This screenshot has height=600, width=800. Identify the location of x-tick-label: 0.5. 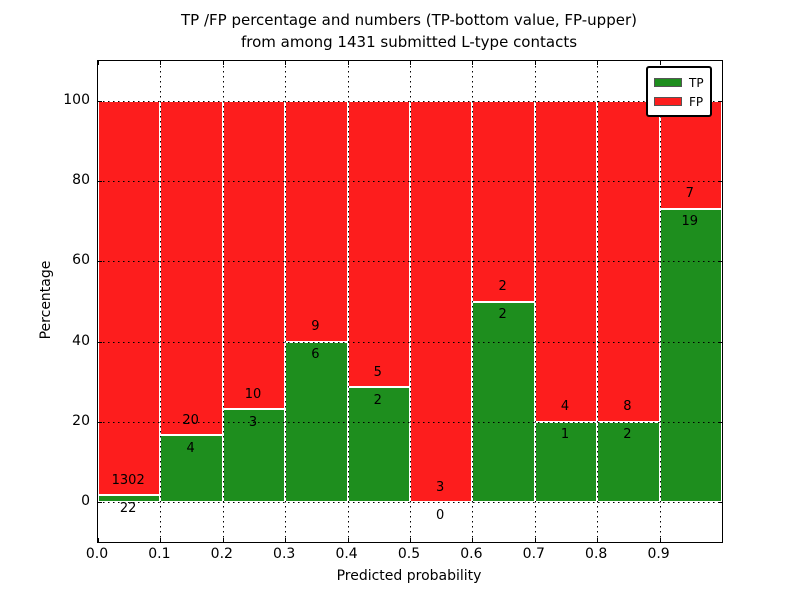
(409, 554).